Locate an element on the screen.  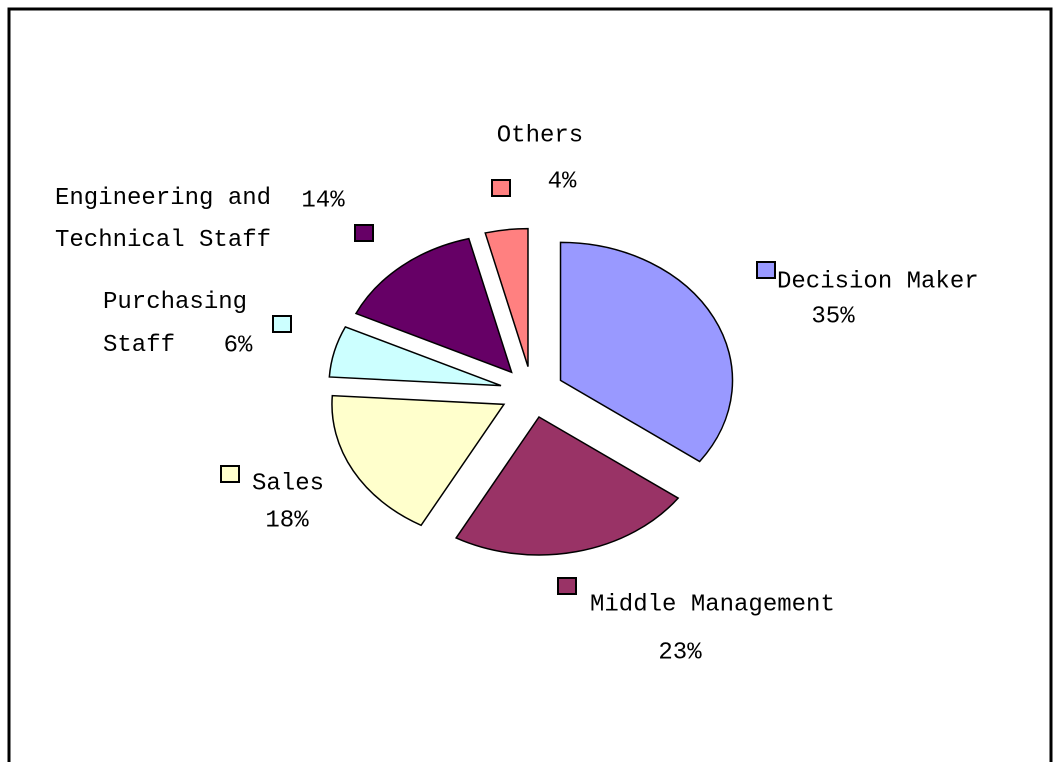
value-label: 18% is located at coordinates (287, 520).